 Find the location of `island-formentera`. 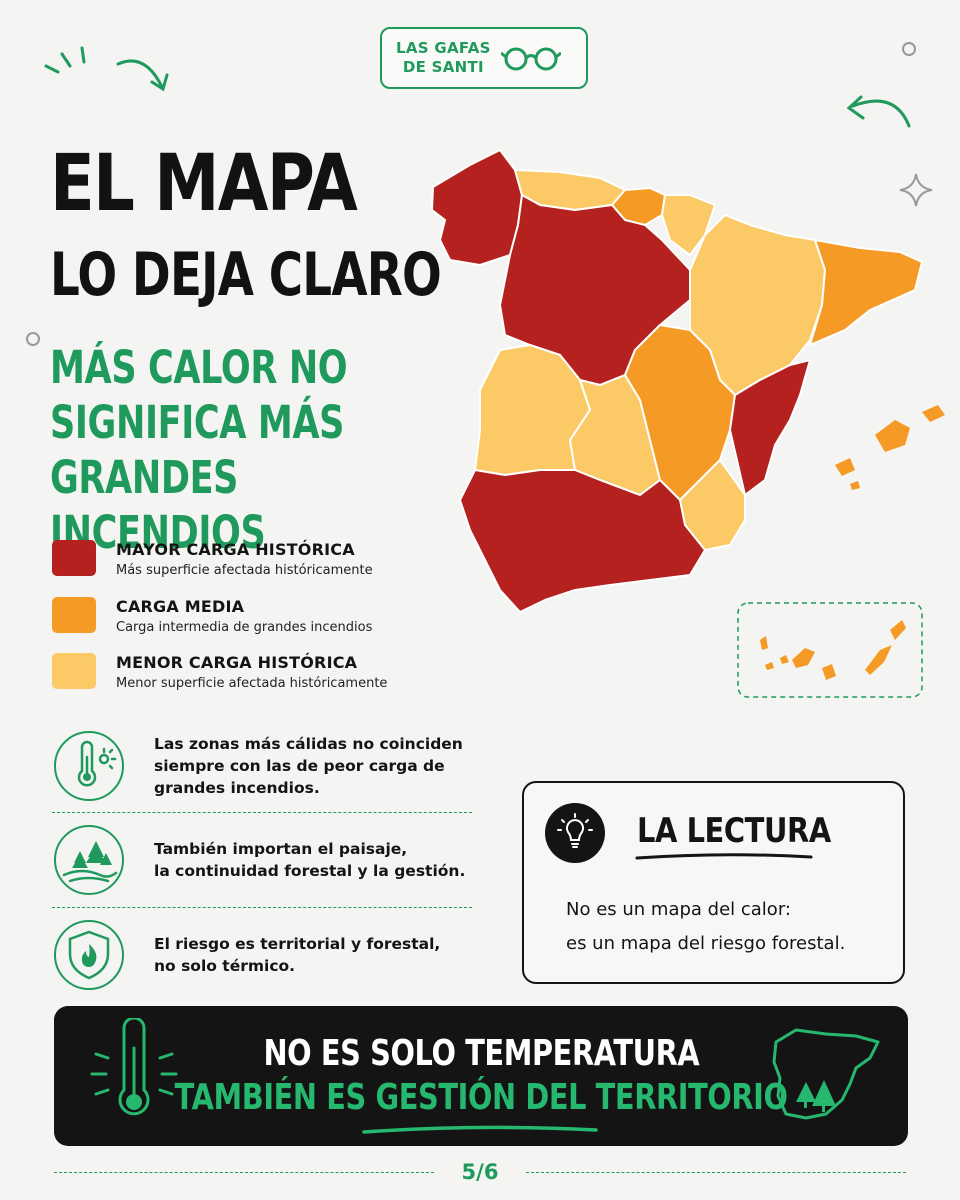

island-formentera is located at coordinates (855, 485).